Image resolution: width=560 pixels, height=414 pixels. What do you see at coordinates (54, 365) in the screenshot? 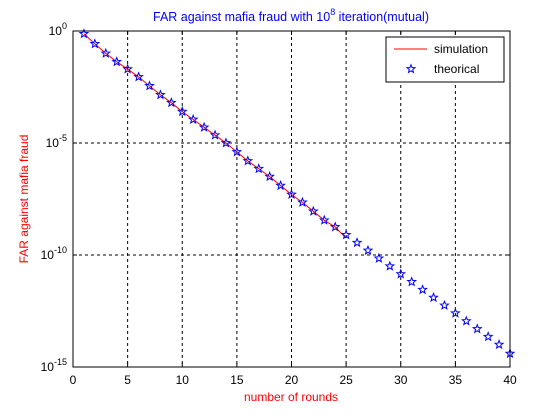
I see `y-tick-label: 10⁻¹⁵` at bounding box center [54, 365].